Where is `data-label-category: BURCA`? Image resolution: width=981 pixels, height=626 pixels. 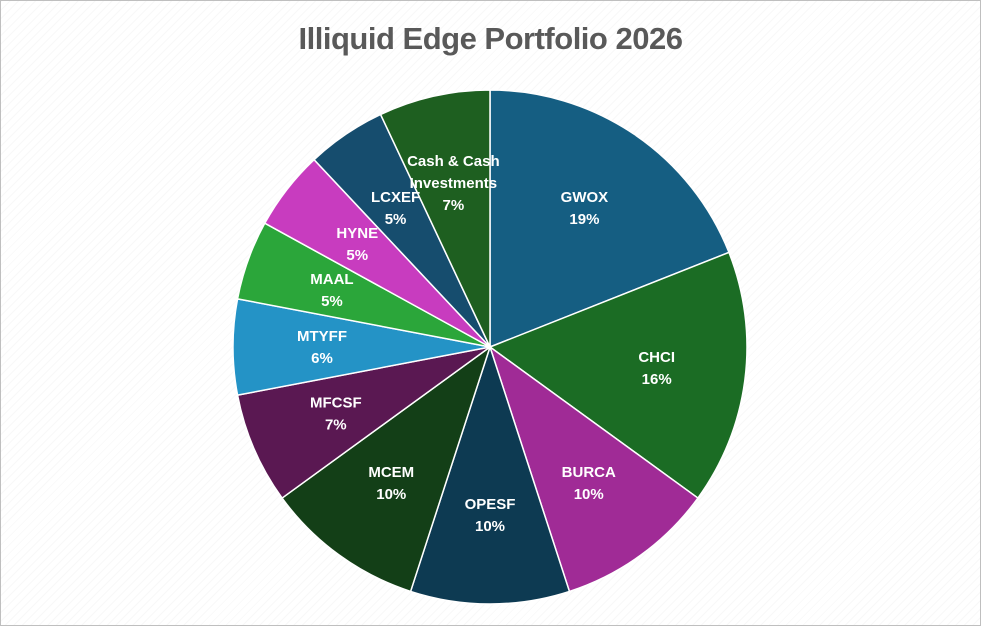 data-label-category: BURCA is located at coordinates (589, 472).